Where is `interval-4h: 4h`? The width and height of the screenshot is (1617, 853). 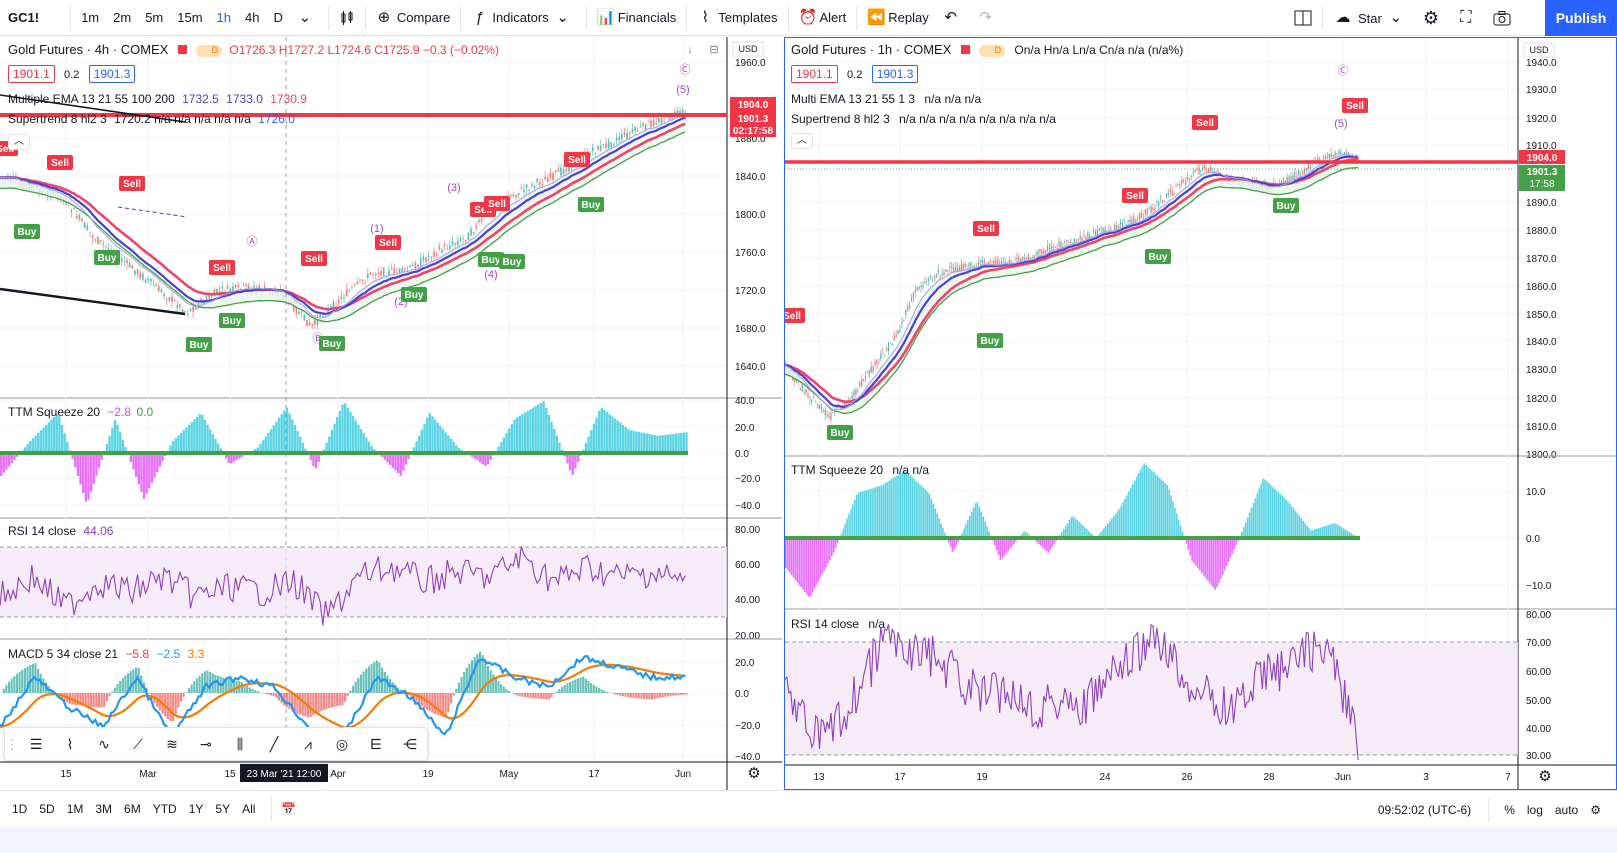 interval-4h: 4h is located at coordinates (252, 17).